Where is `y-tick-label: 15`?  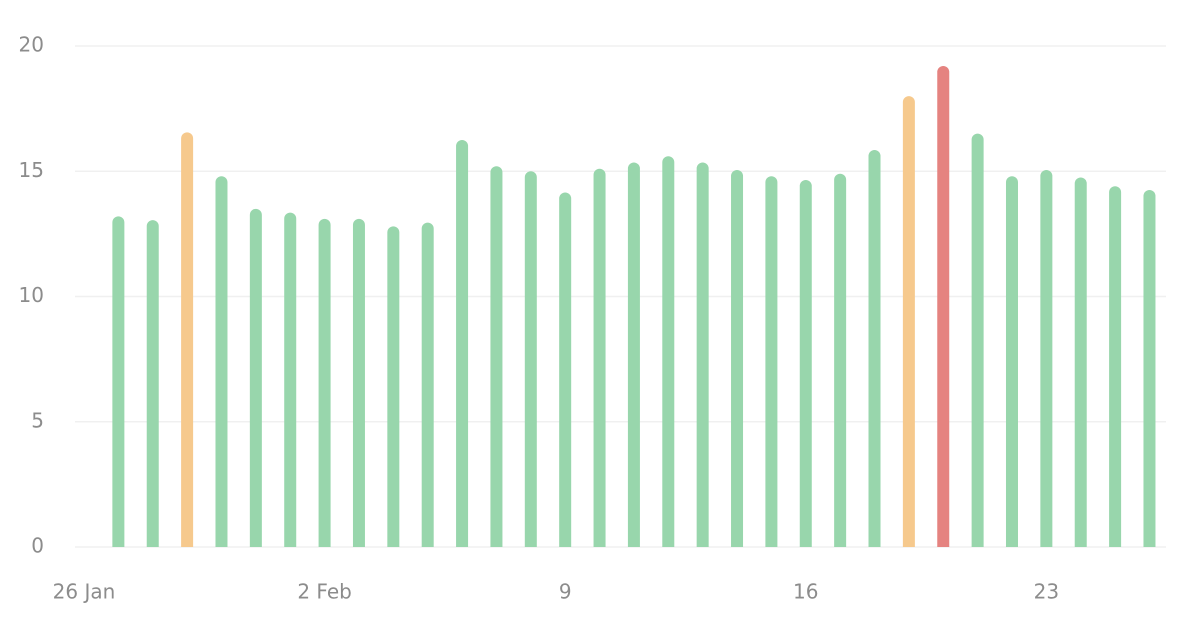
y-tick-label: 15 is located at coordinates (31, 170).